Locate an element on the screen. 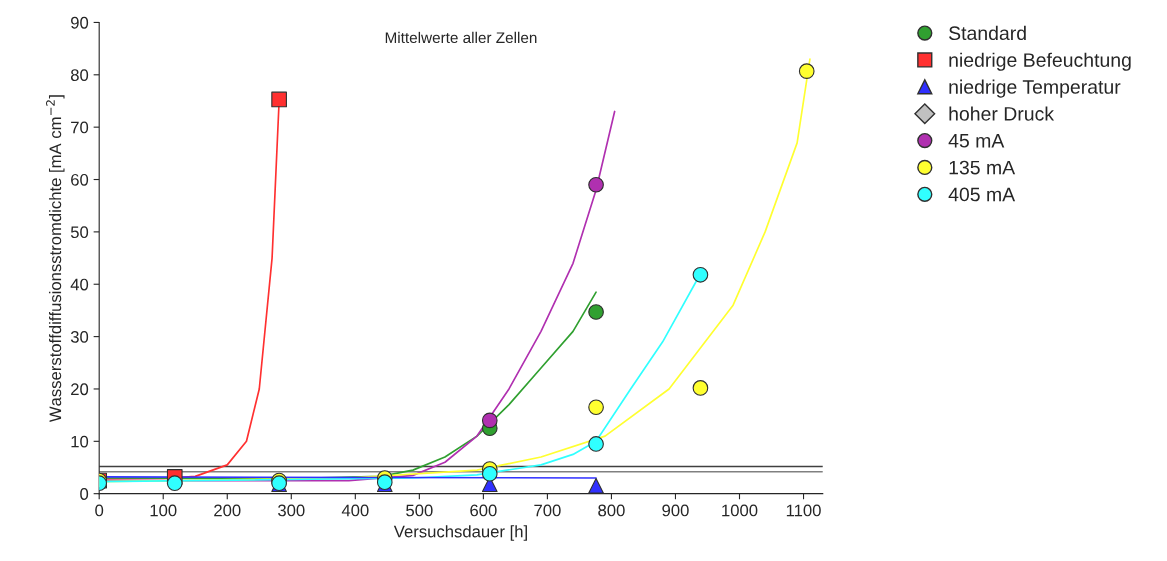  y-tick-label: 10 is located at coordinates (80, 441).